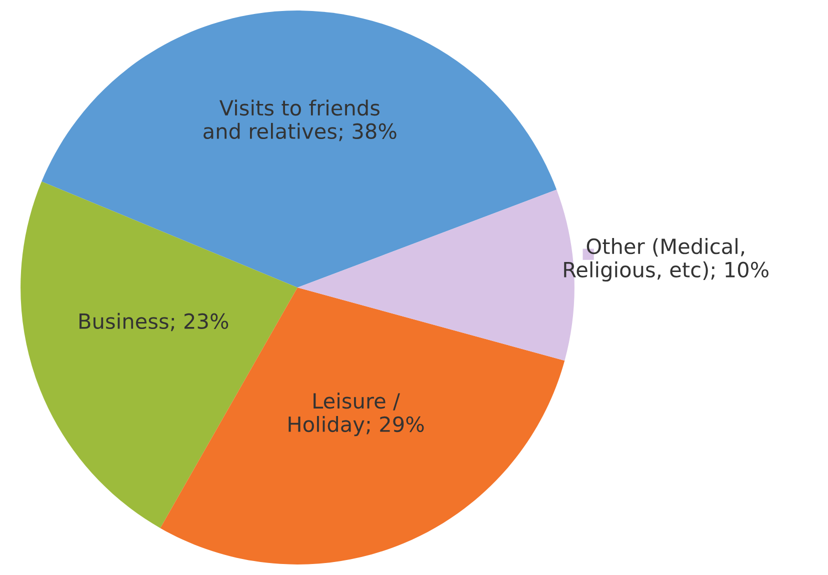 This screenshot has height=575, width=828. I want to click on legend-label: Other (Medical, Religious, etc); 10%, so click(666, 260).